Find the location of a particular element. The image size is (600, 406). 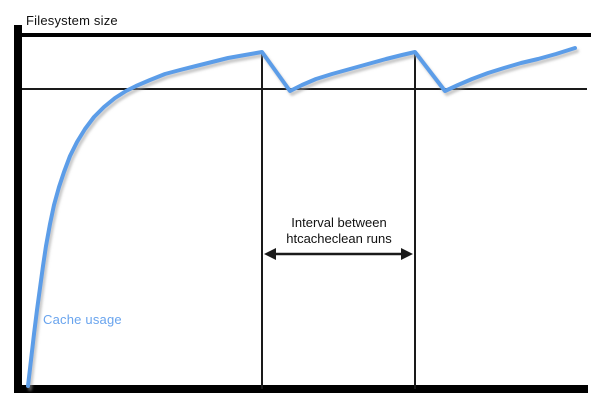

interval-annotation-line2: htcacheclean runs is located at coordinates (339, 238).